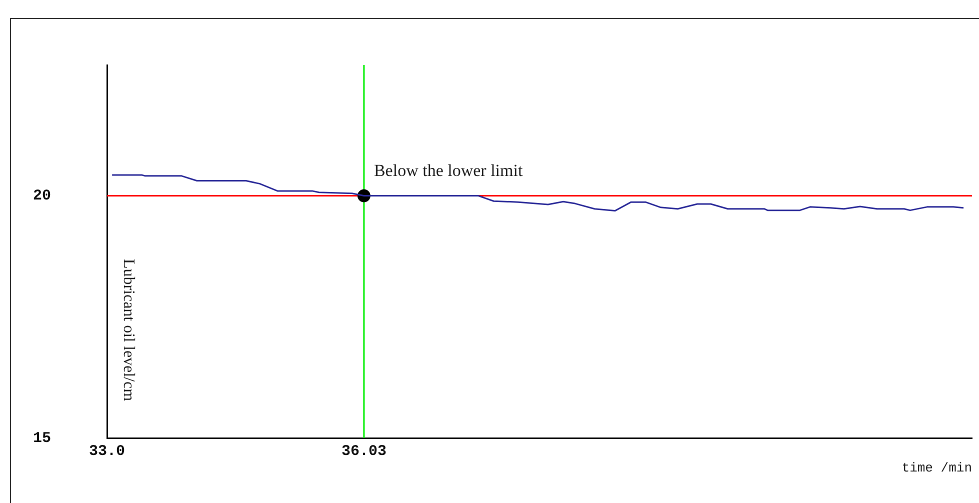 The width and height of the screenshot is (979, 503). What do you see at coordinates (937, 468) in the screenshot?
I see `x-axis-title: time /min` at bounding box center [937, 468].